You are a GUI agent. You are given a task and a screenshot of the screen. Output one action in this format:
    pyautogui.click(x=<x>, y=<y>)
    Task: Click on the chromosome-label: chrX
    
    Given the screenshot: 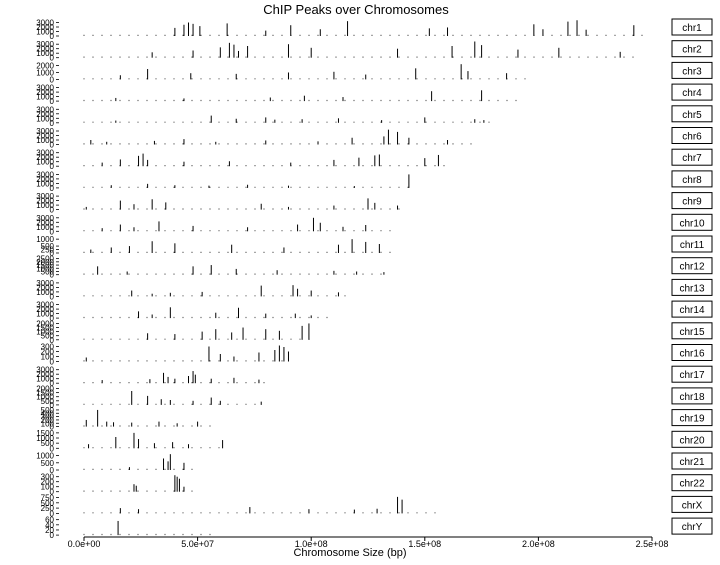 What is the action you would take?
    pyautogui.click(x=692, y=505)
    